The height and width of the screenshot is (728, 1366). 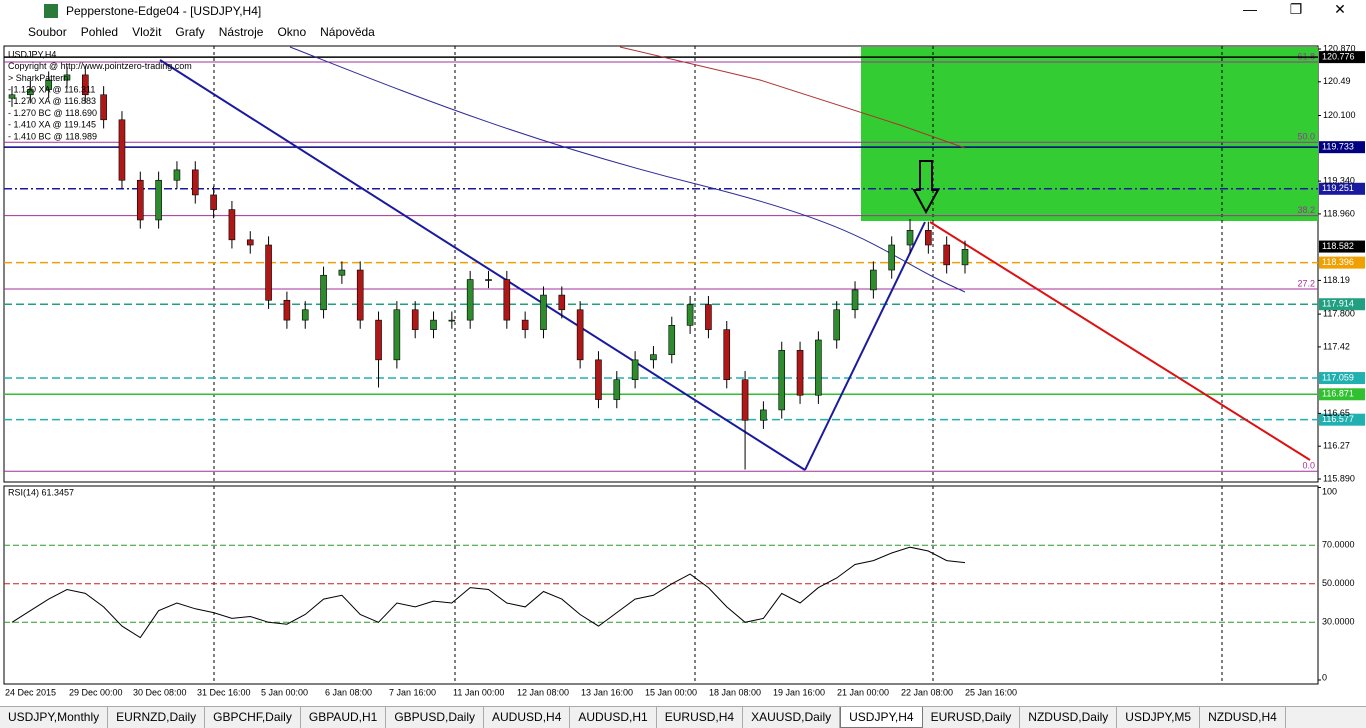 What do you see at coordinates (160, 692) in the screenshot?
I see `x-tick-label: 30 Dec 08:00` at bounding box center [160, 692].